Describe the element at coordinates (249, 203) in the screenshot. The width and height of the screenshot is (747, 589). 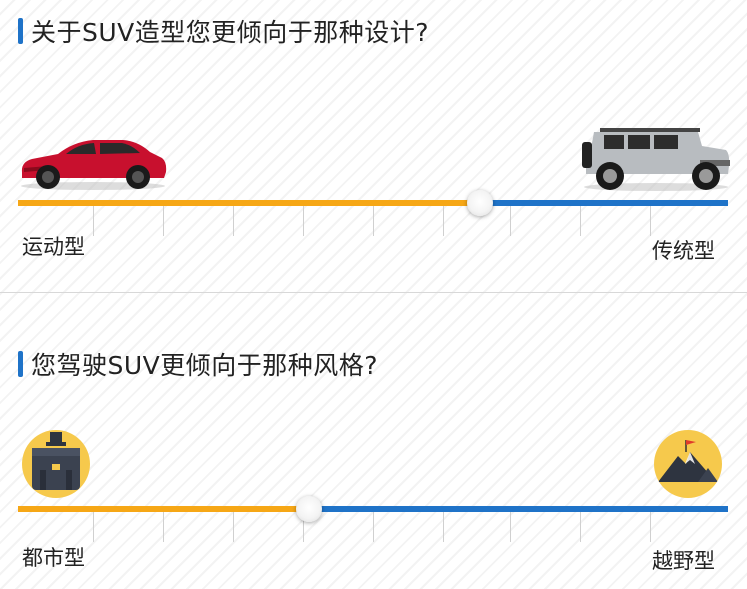
I see `slider-1-fill-left` at that location.